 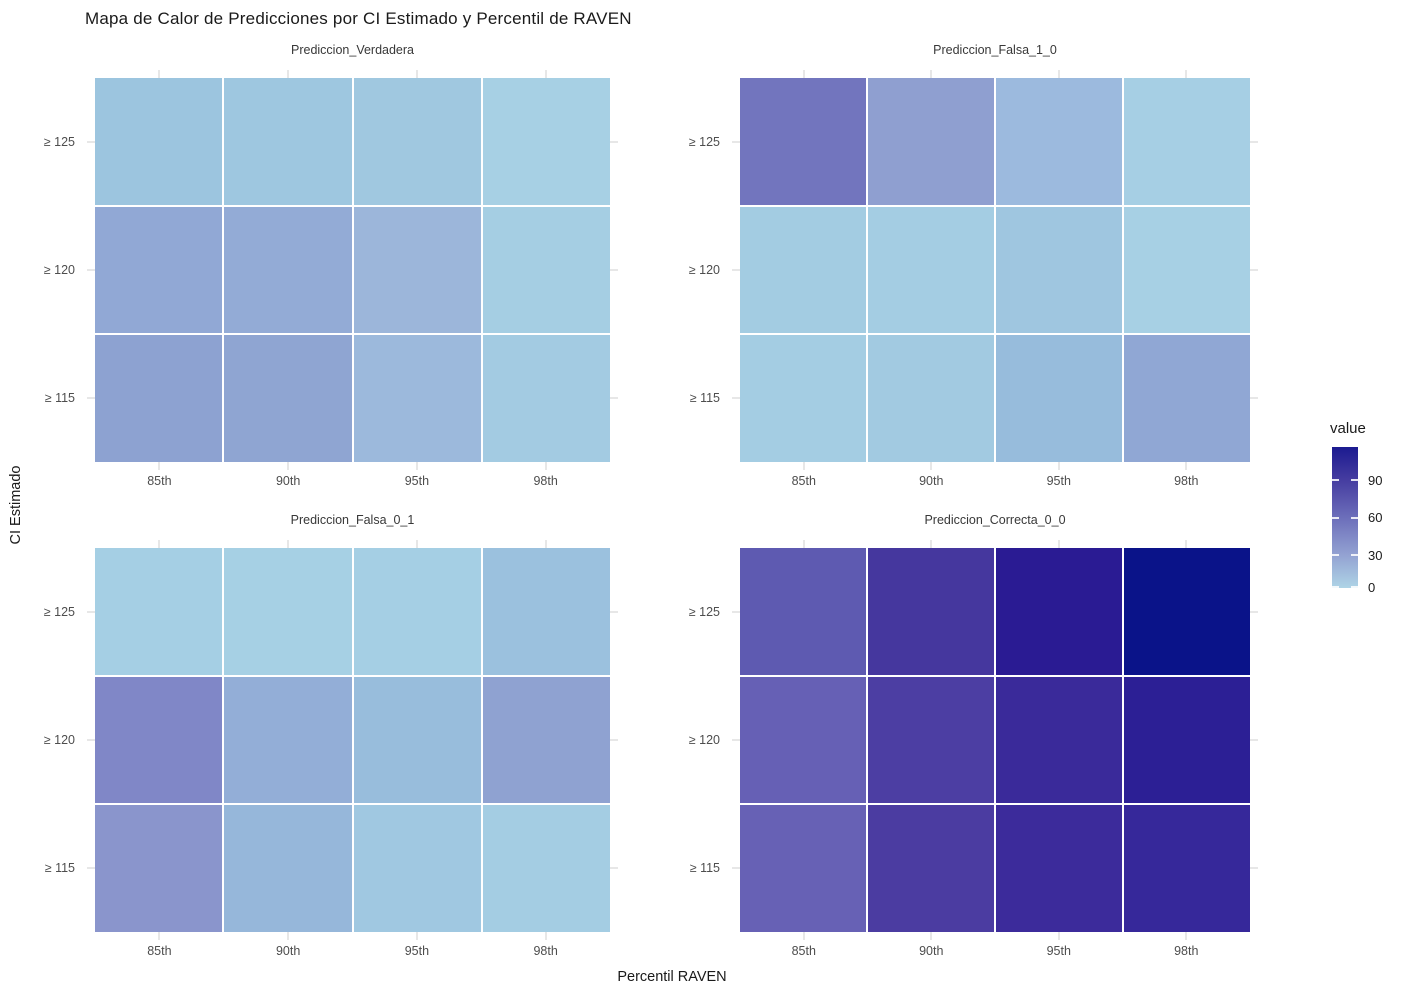 I want to click on legend-title: value, so click(x=1348, y=428).